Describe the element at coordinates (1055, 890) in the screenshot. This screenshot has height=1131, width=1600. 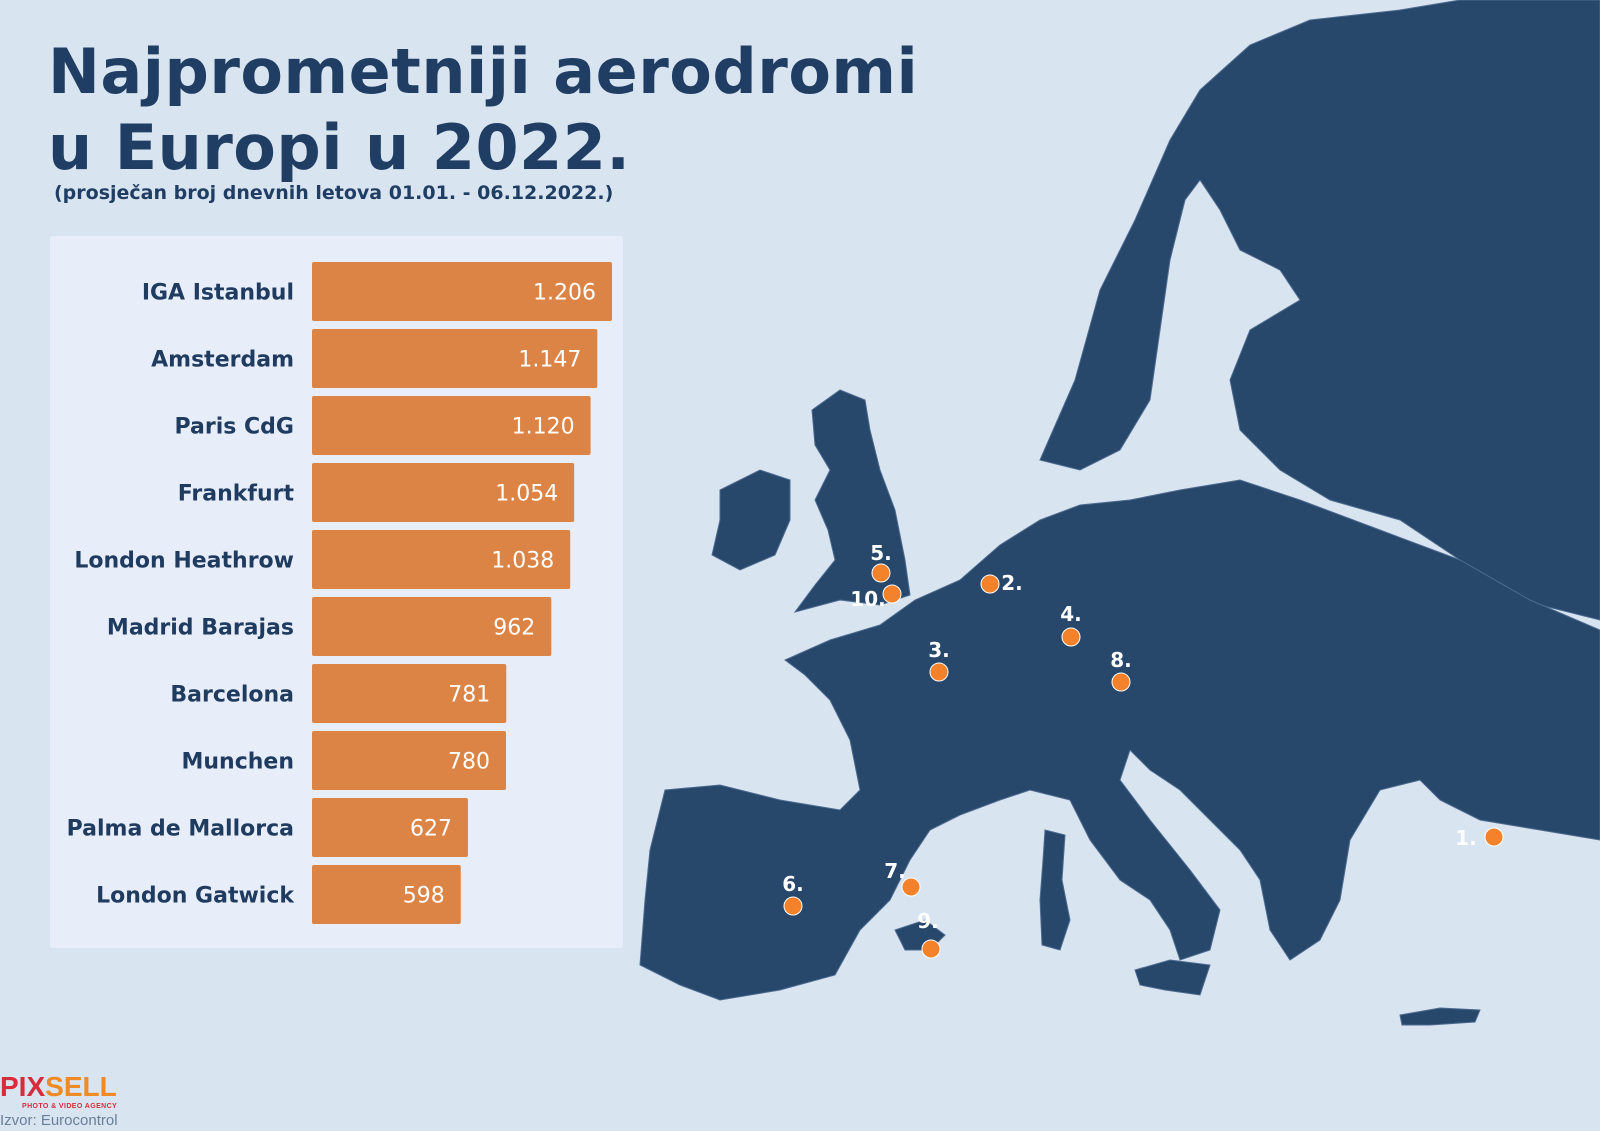
I see `map-corsica-sardinia` at that location.